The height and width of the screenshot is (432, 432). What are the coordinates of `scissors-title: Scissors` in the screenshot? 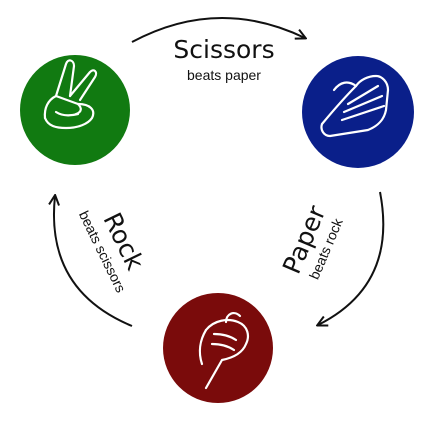 It's located at (223, 49).